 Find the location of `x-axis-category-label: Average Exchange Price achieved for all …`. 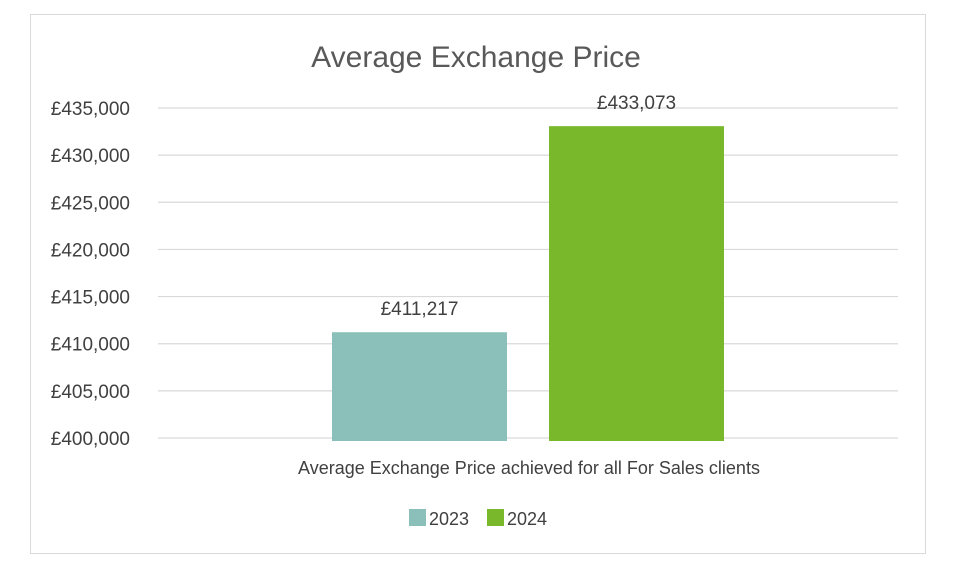

x-axis-category-label: Average Exchange Price achieved for all … is located at coordinates (529, 468).